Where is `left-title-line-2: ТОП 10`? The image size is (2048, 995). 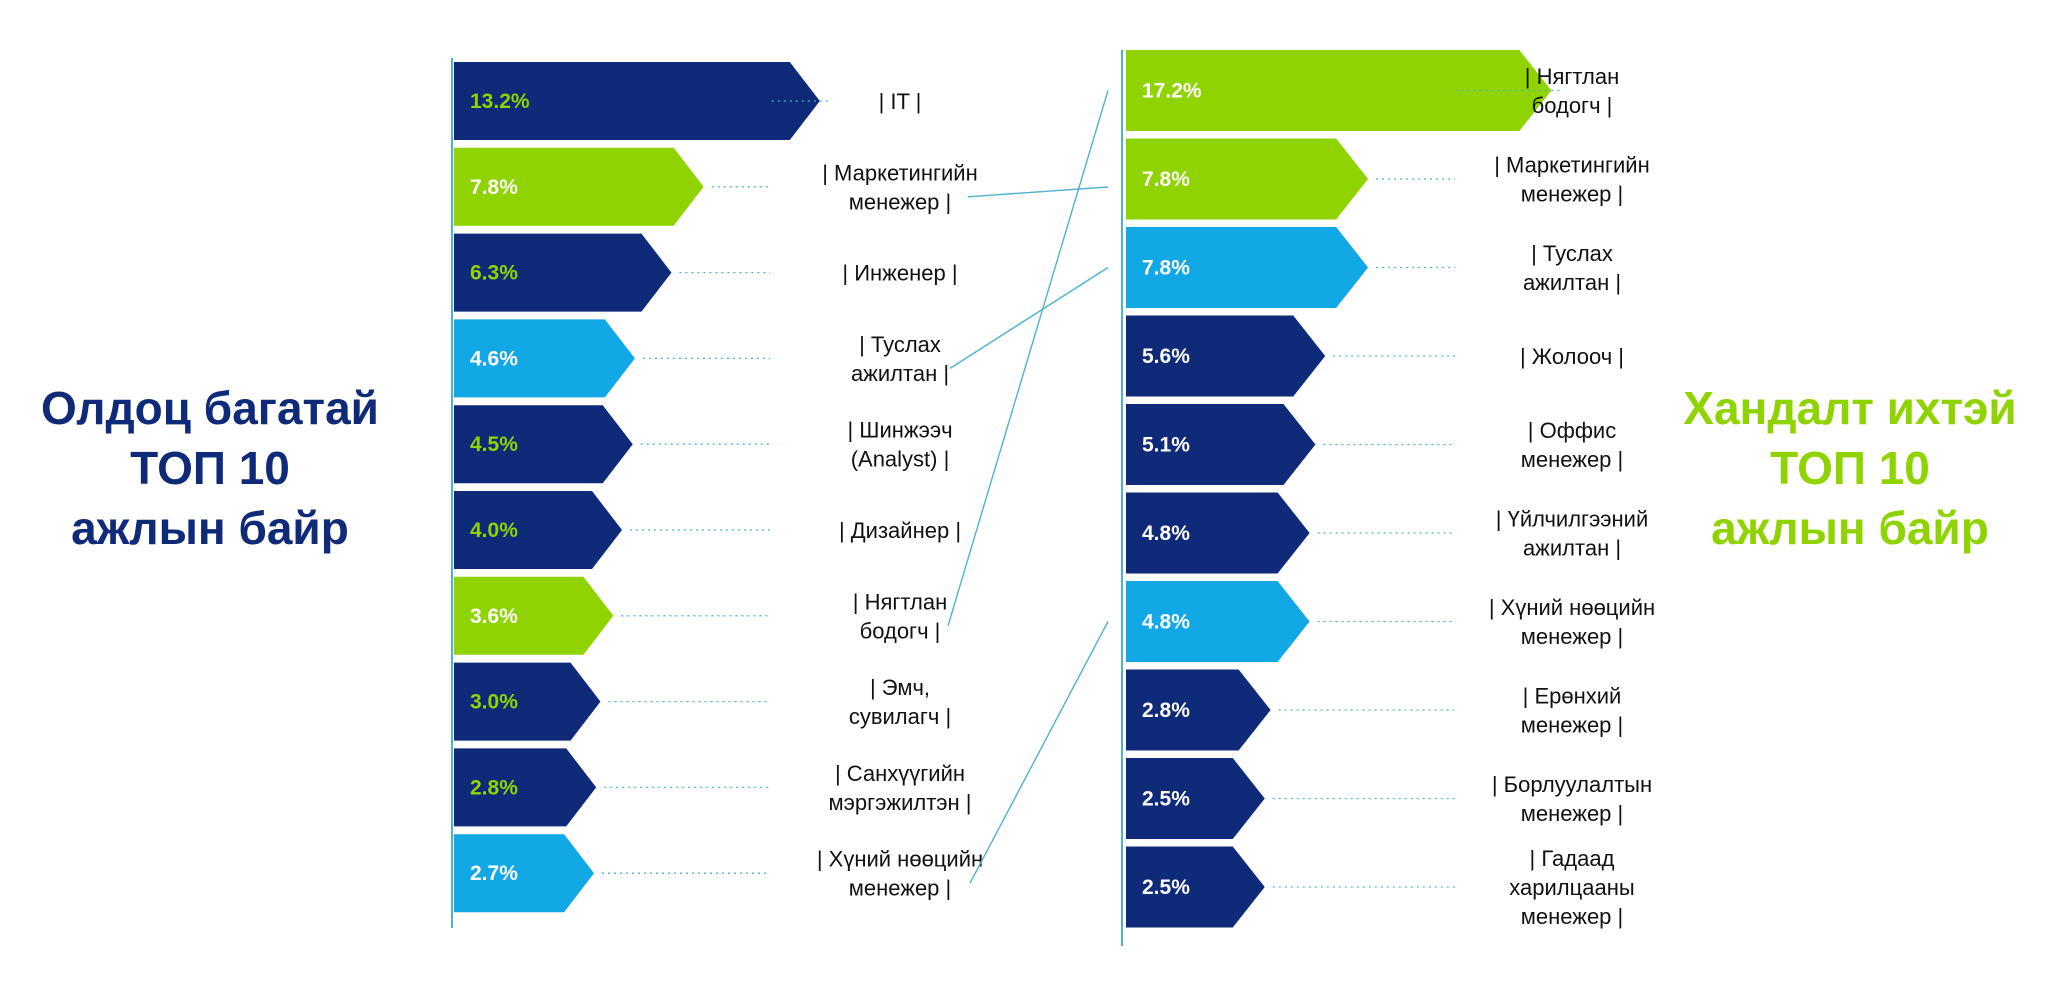
left-title-line-2: ТОП 10 is located at coordinates (210, 468).